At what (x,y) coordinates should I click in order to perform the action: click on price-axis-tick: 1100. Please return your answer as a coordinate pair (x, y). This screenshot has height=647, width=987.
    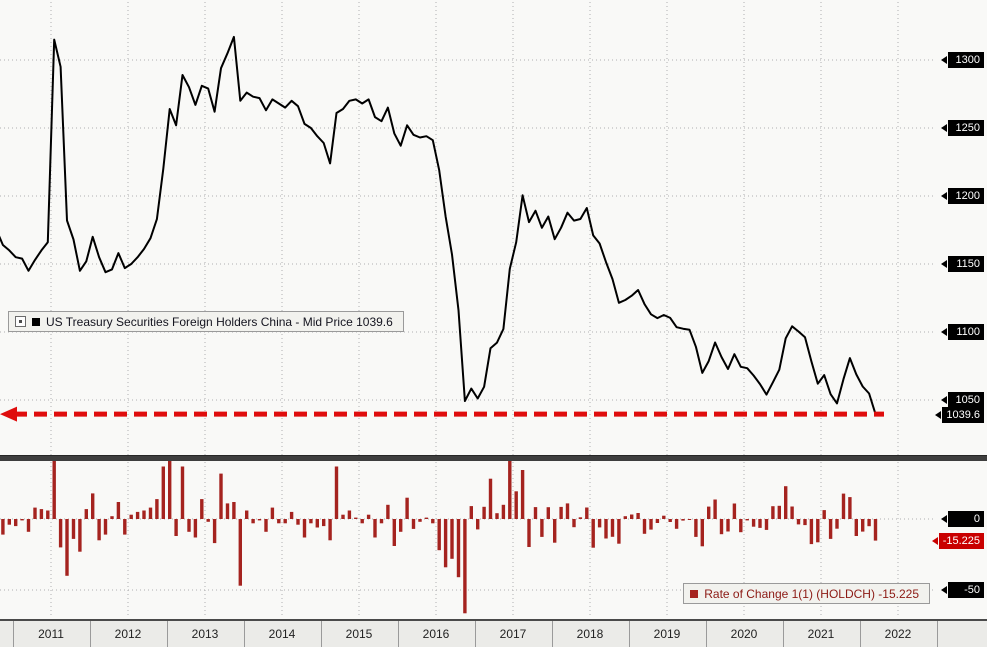
    Looking at the image, I should click on (962, 332).